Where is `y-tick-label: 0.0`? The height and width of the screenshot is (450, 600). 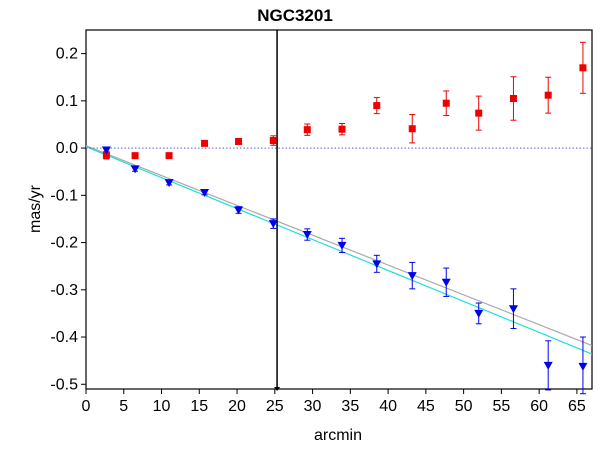 y-tick-label: 0.0 is located at coordinates (67, 148).